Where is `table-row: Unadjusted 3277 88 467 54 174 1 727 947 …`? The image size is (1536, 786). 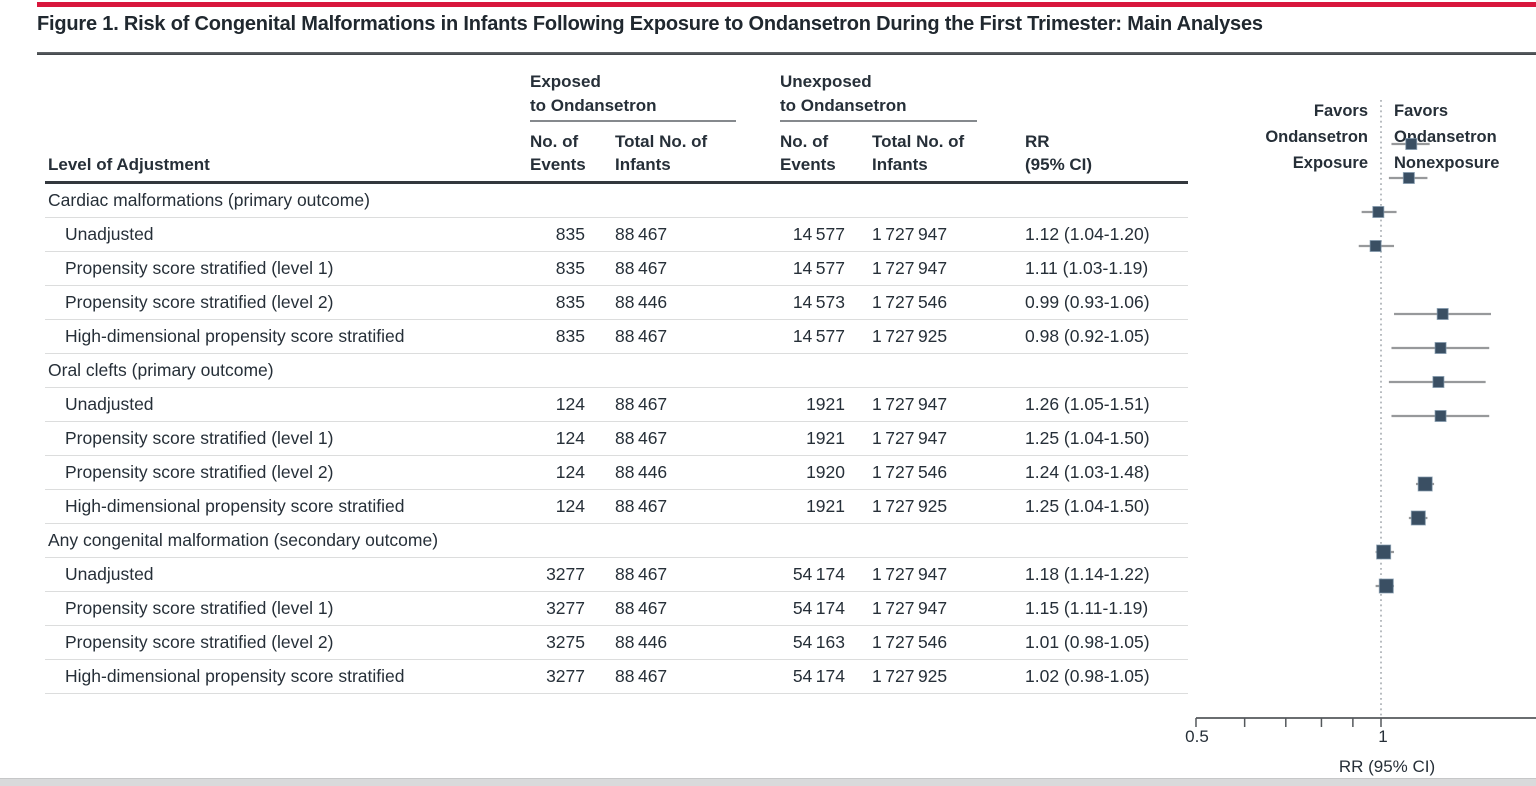 table-row: Unadjusted 3277 88 467 54 174 1 727 947 … is located at coordinates (616, 575).